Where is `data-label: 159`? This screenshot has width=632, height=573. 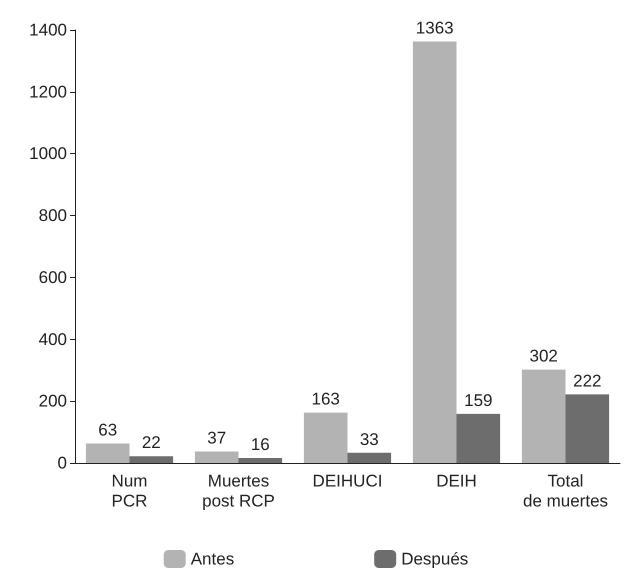
data-label: 159 is located at coordinates (478, 400).